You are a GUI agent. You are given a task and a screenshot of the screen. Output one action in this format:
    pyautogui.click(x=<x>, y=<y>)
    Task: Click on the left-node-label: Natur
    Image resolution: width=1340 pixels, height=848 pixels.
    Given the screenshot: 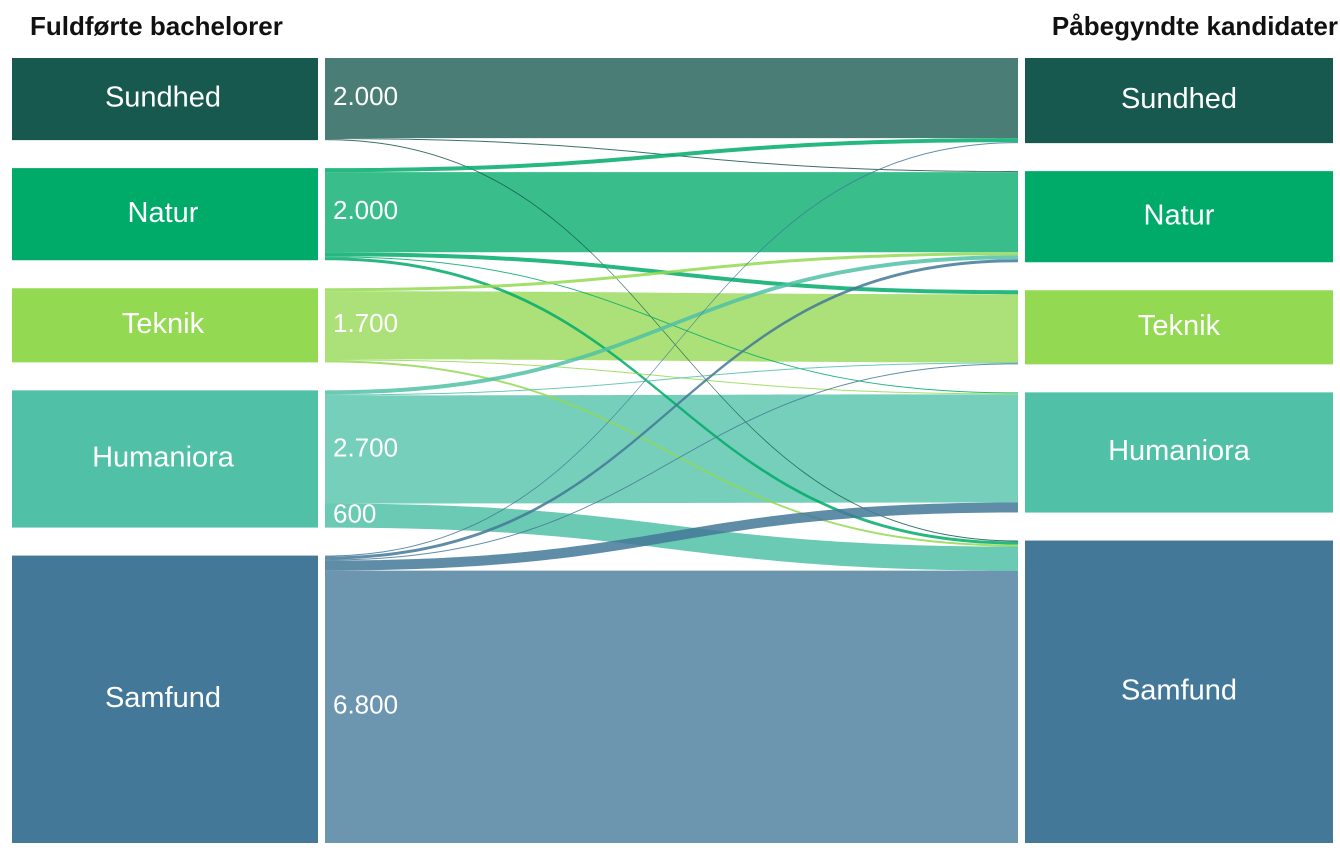 What is the action you would take?
    pyautogui.click(x=163, y=213)
    